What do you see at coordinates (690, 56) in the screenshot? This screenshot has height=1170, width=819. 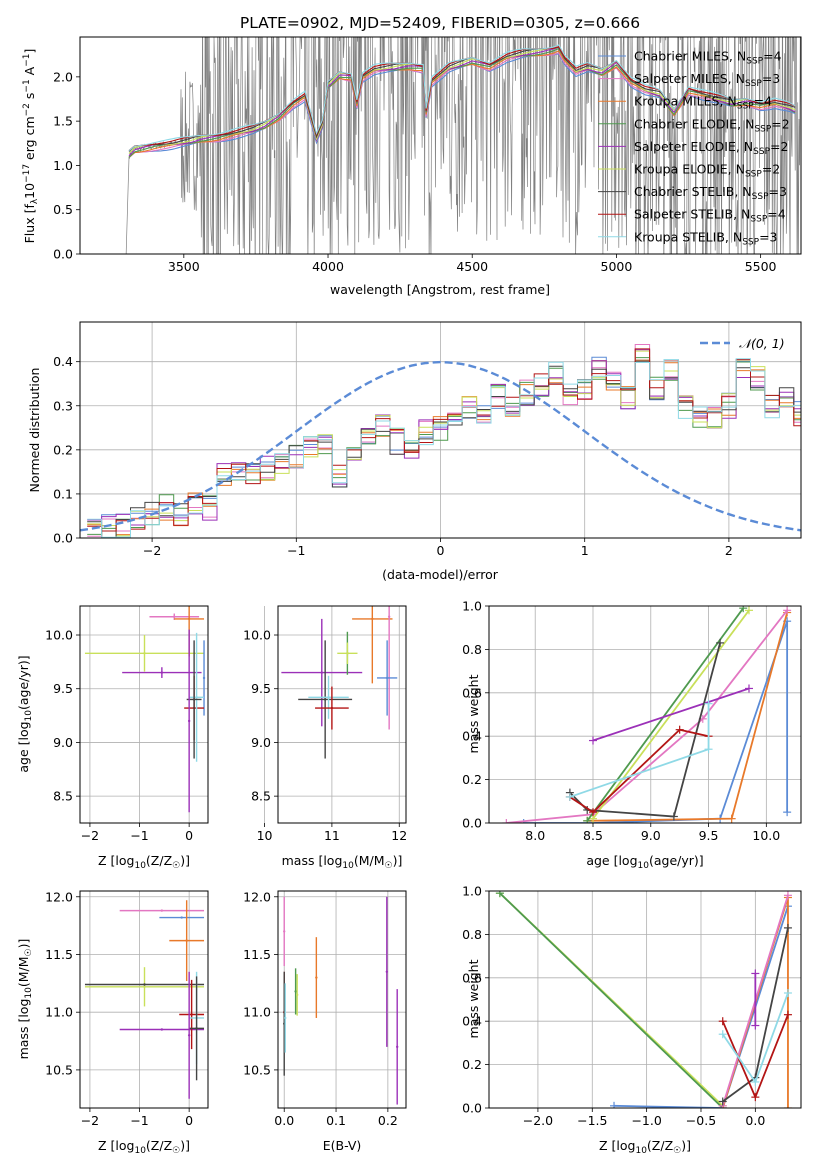 I see `label-part: Chabrier MILES, N` at bounding box center [690, 56].